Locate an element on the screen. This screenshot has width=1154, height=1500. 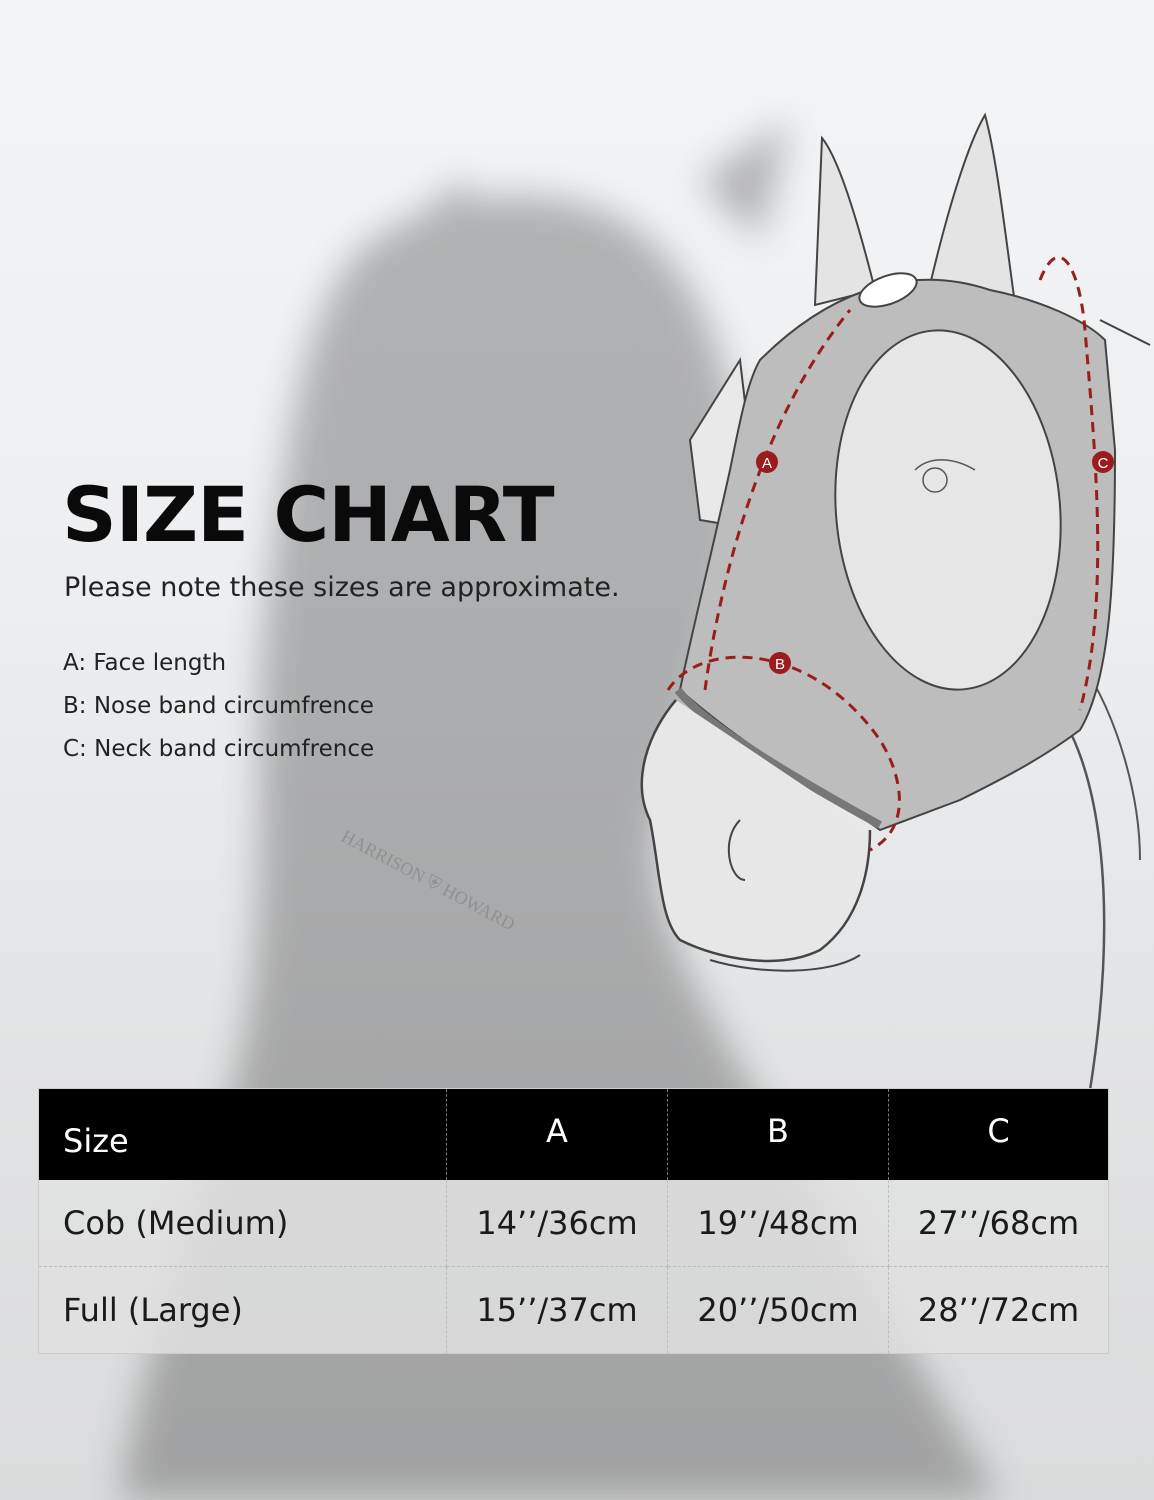
left-ear is located at coordinates (845, 221).